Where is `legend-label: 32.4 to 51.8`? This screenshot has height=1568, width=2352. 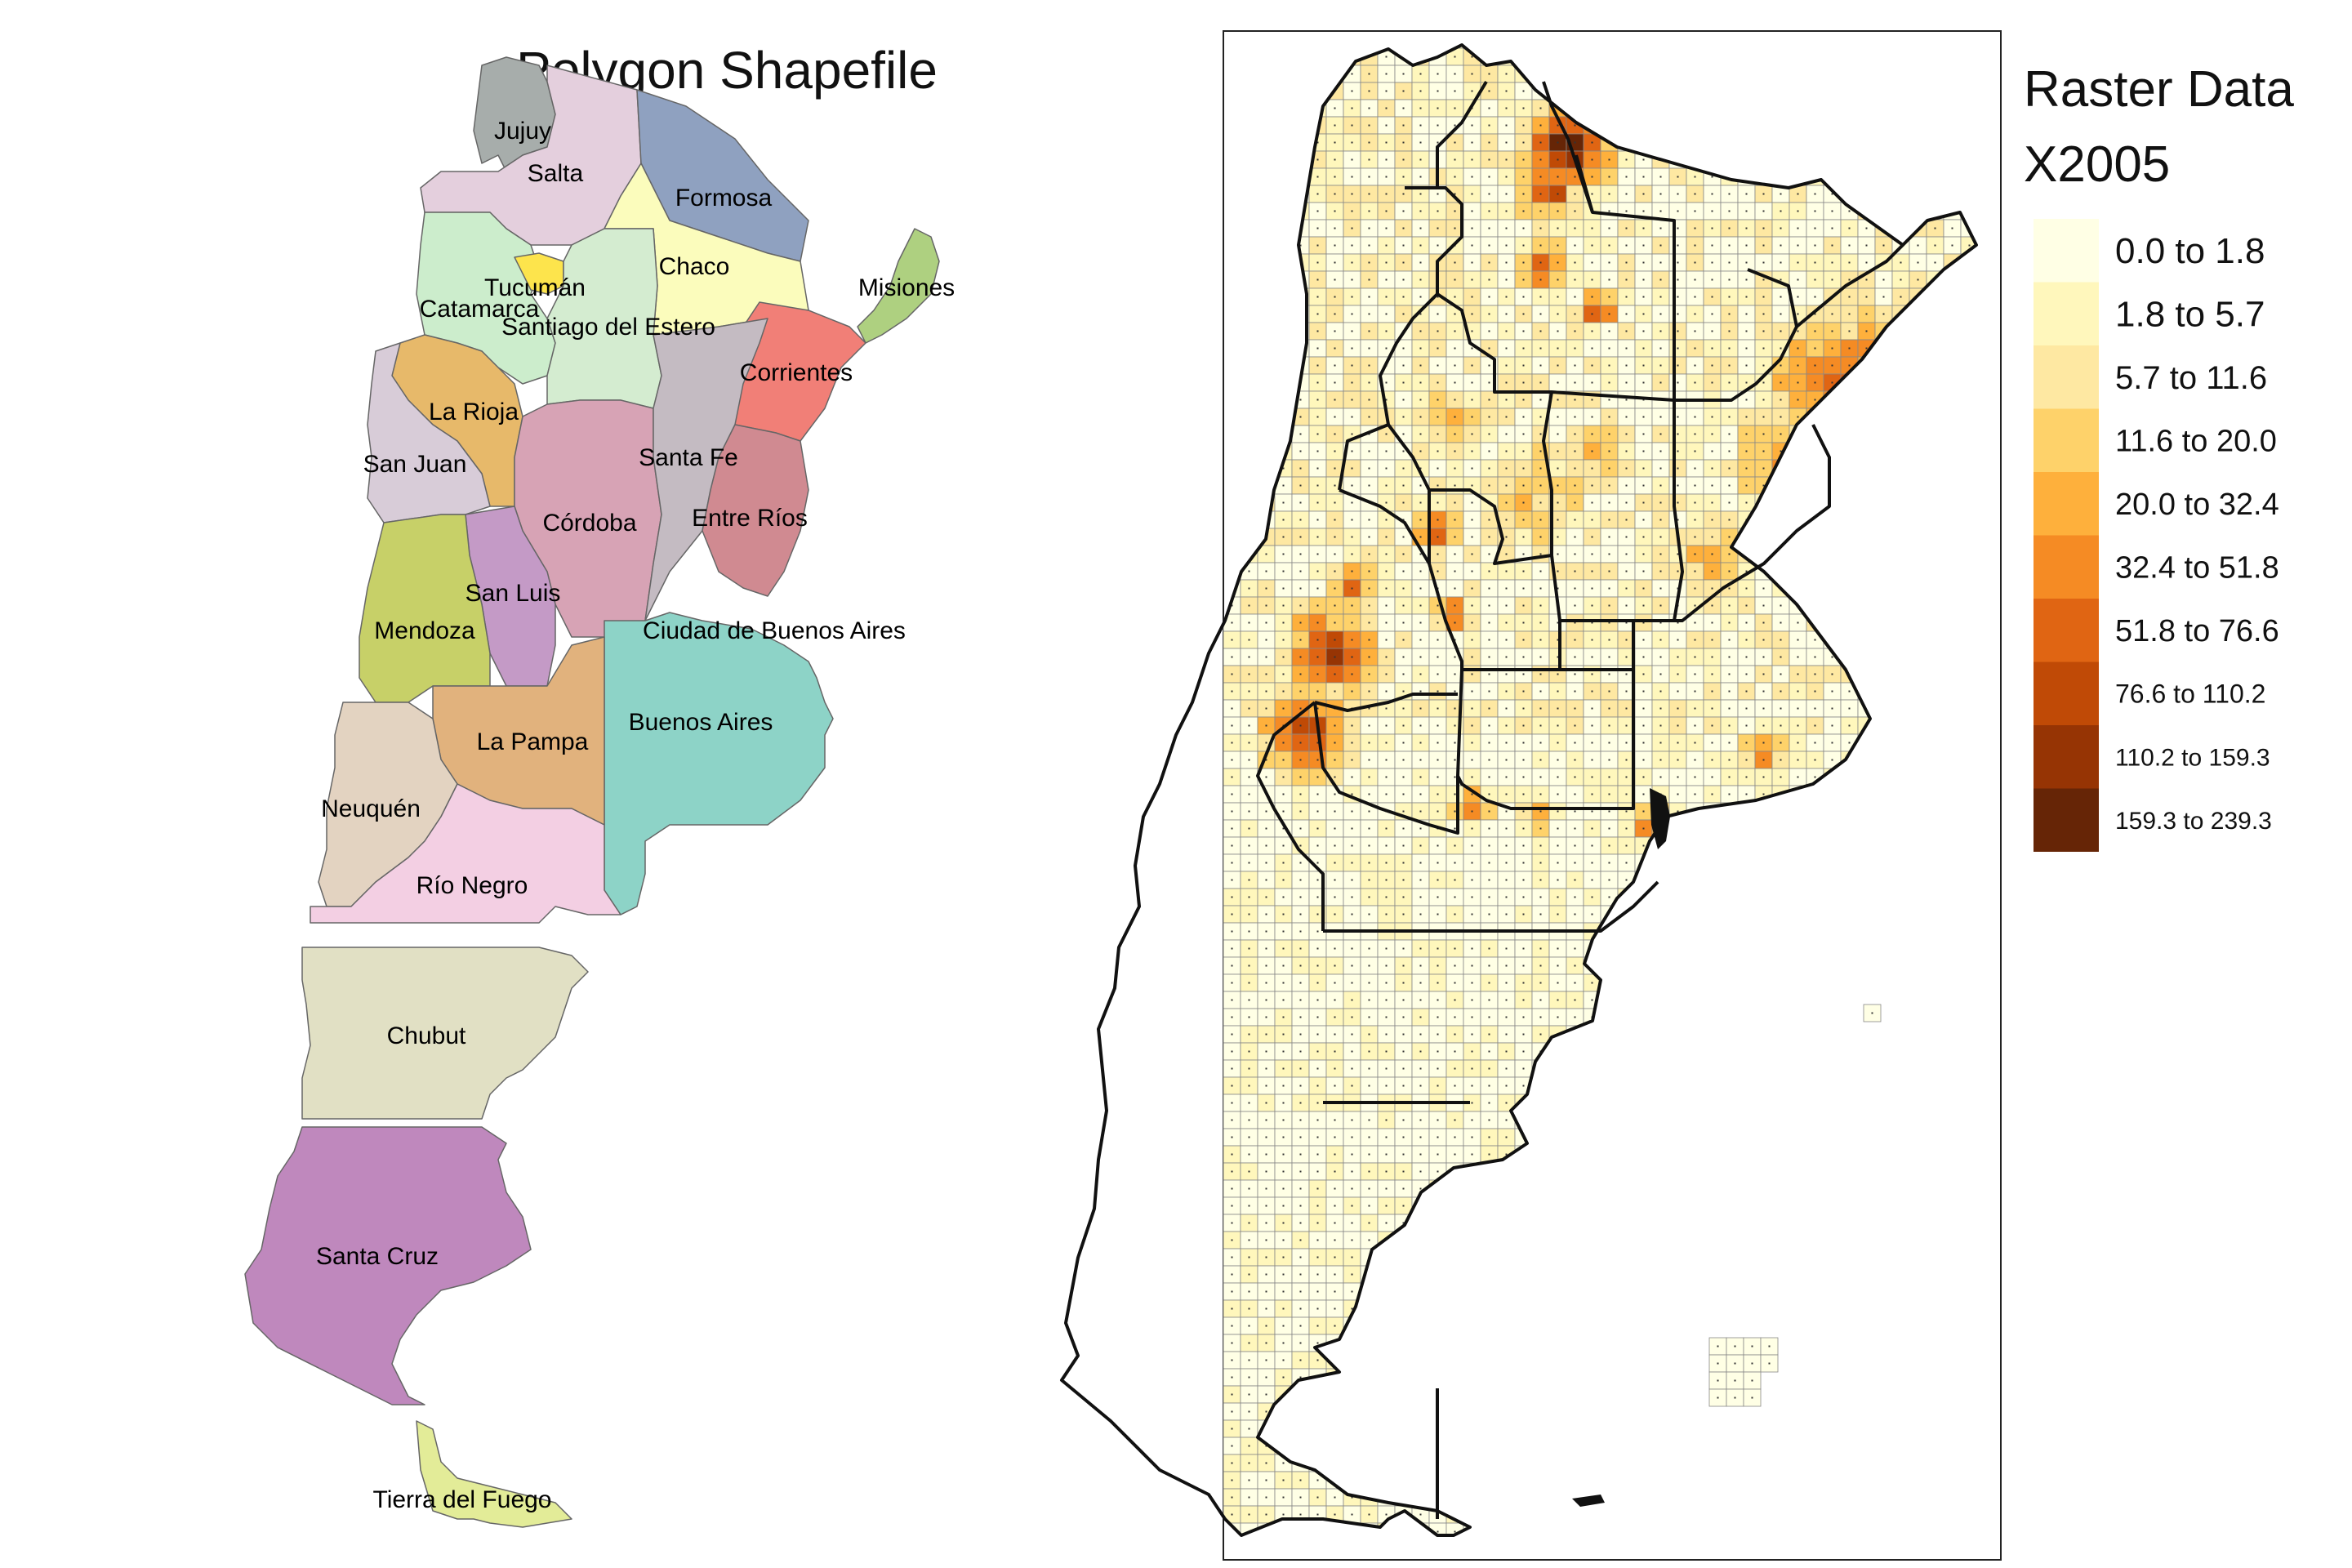 legend-label: 32.4 to 51.8 is located at coordinates (2197, 568).